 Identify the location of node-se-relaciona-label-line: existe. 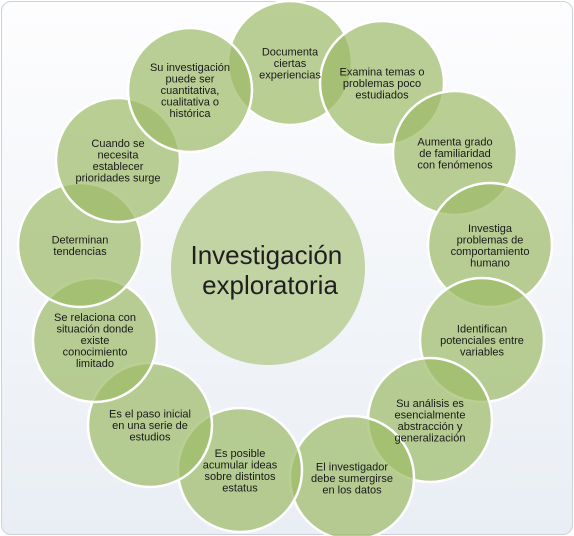
(95, 341).